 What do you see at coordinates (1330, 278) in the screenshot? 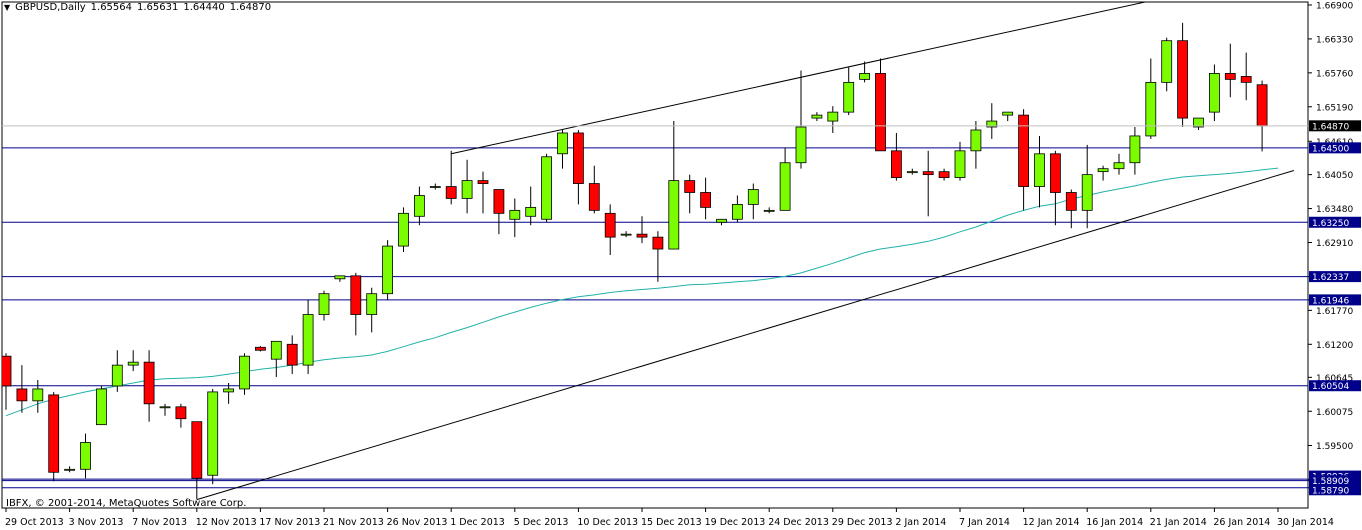
I see `level-price-label: 1.62337` at bounding box center [1330, 278].